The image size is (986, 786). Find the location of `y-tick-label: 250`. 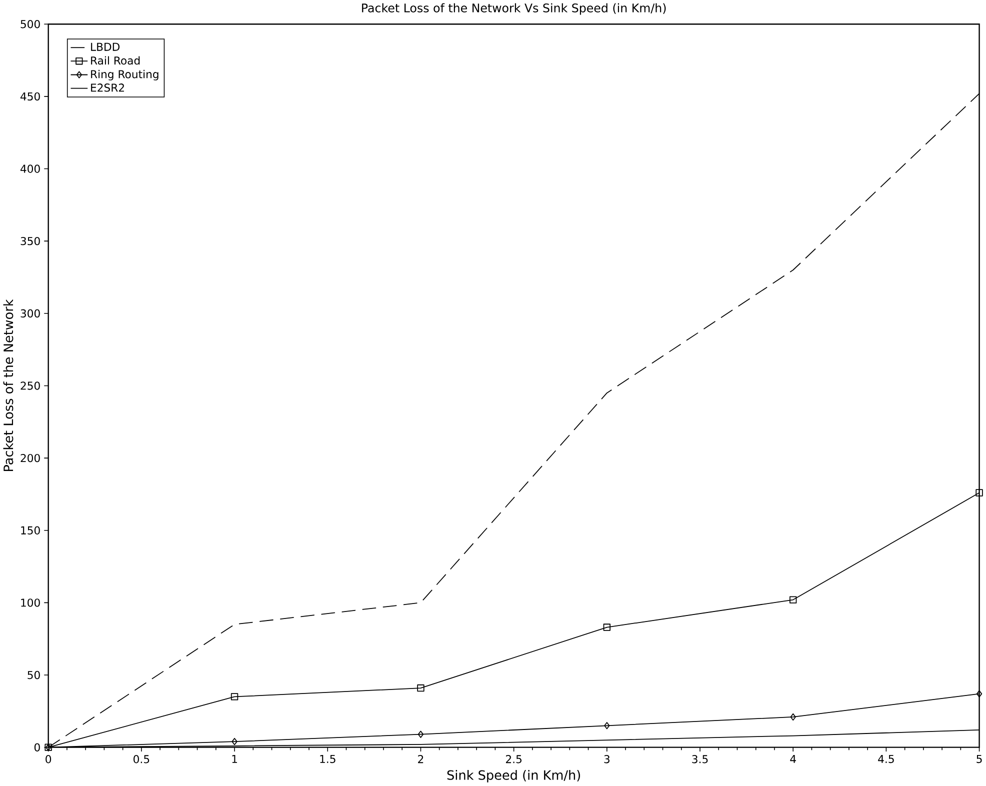

y-tick-label: 250 is located at coordinates (30, 386).